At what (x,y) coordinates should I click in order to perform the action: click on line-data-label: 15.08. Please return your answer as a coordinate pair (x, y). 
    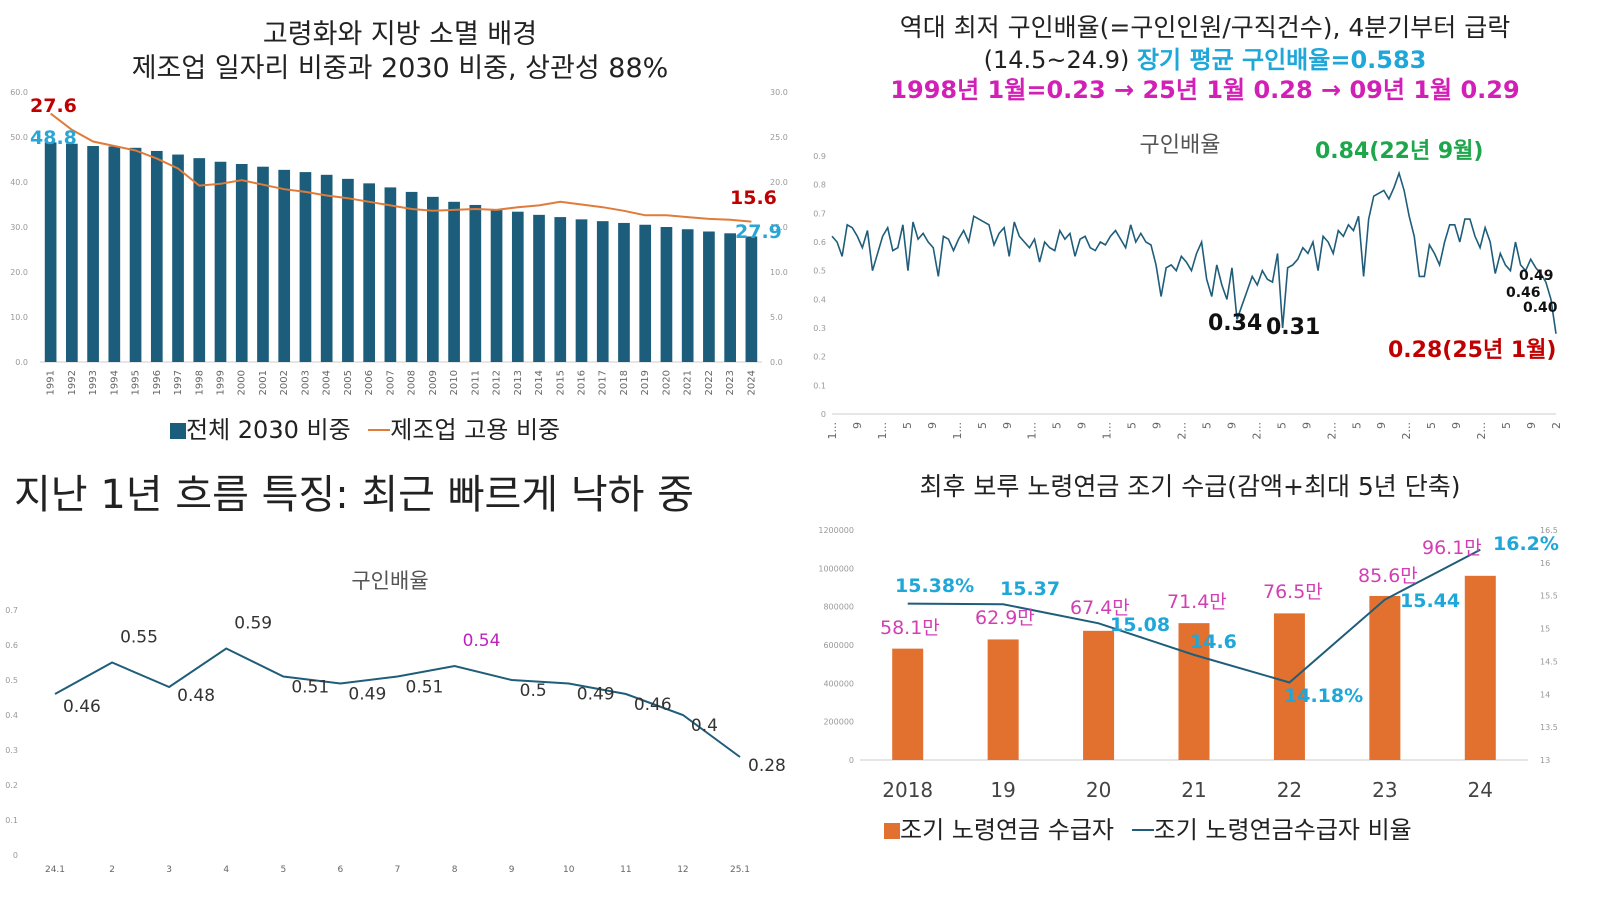
    Looking at the image, I should click on (1140, 625).